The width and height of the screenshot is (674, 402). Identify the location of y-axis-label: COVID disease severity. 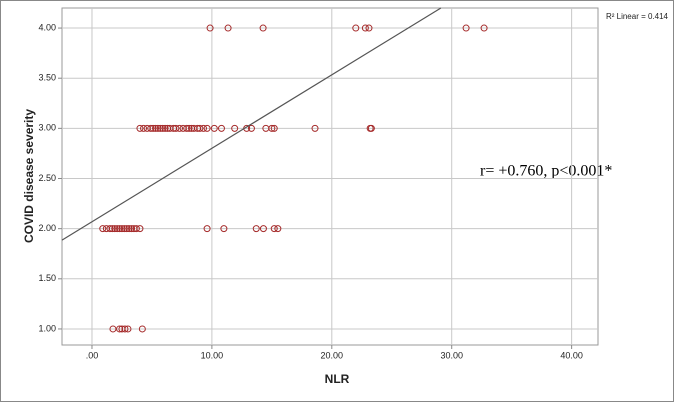
(29, 176).